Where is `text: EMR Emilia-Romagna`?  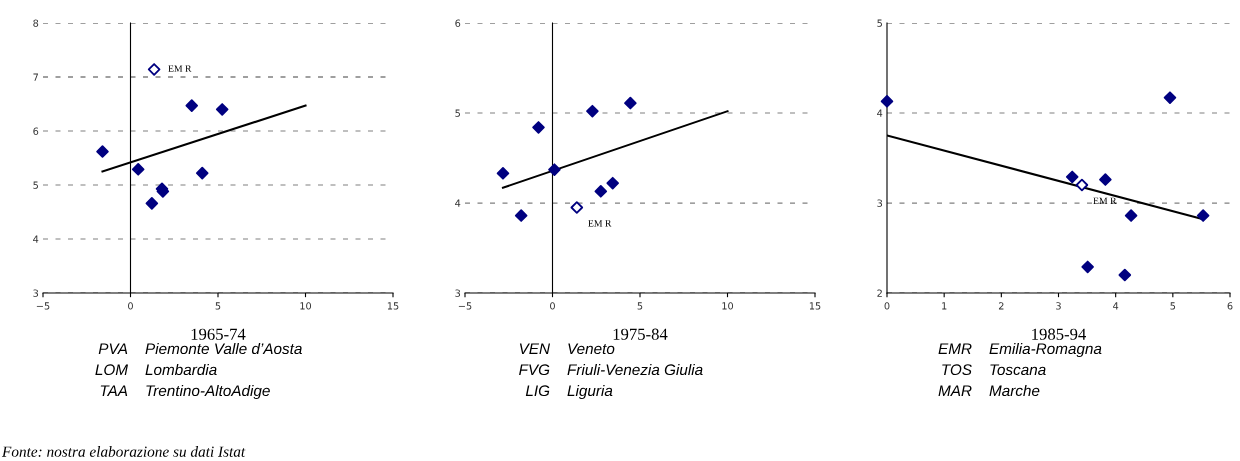
text: EMR Emilia-Romagna is located at coordinates (1020, 350).